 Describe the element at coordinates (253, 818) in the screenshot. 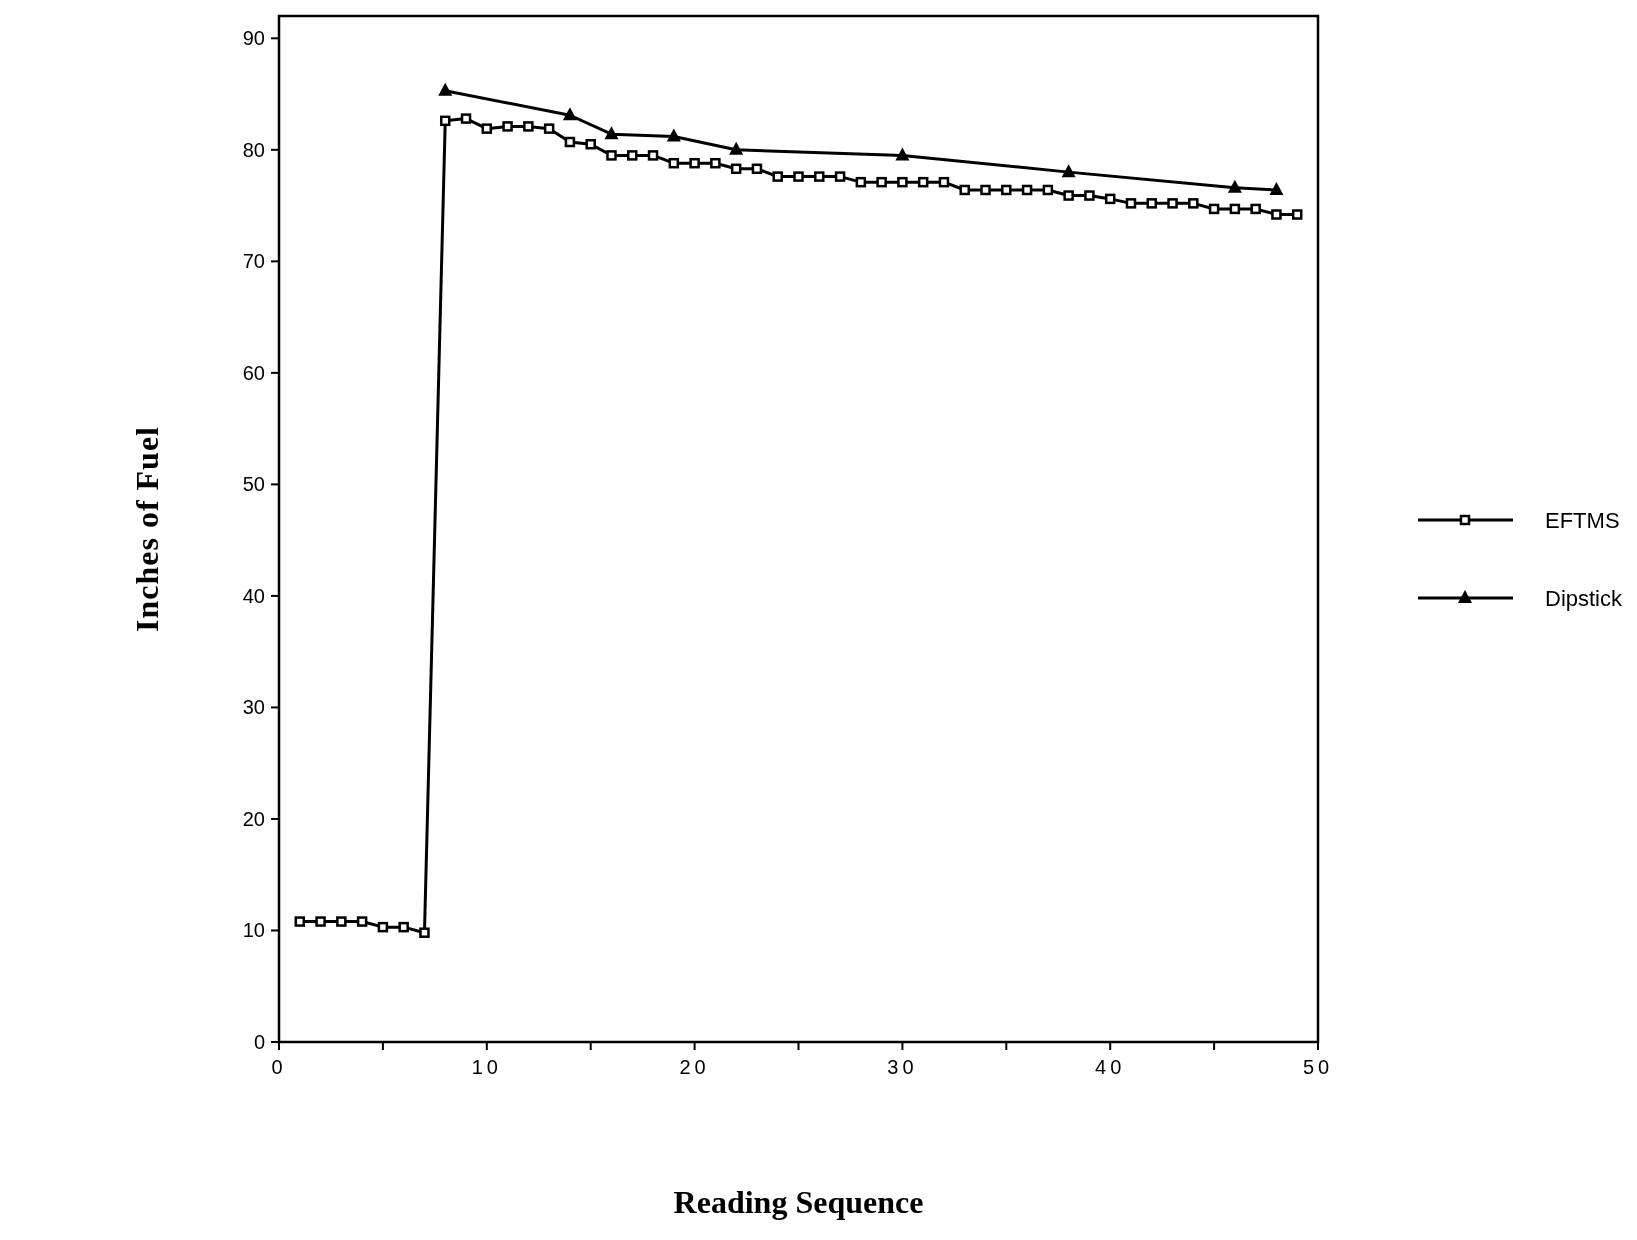

I see `y-tick-label: 20` at that location.